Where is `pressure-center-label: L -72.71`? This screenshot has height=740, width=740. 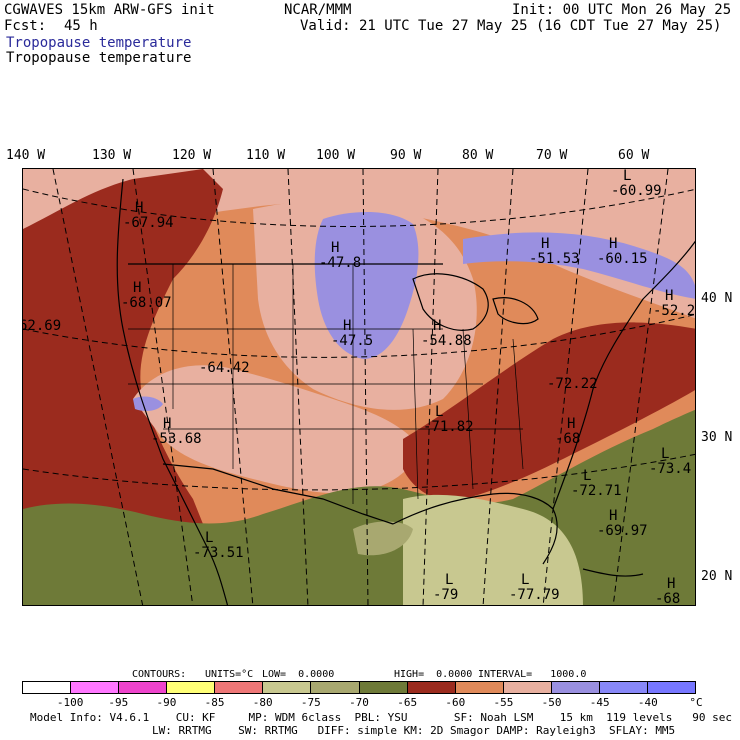
pressure-center-label: L -72.71 is located at coordinates (596, 484).